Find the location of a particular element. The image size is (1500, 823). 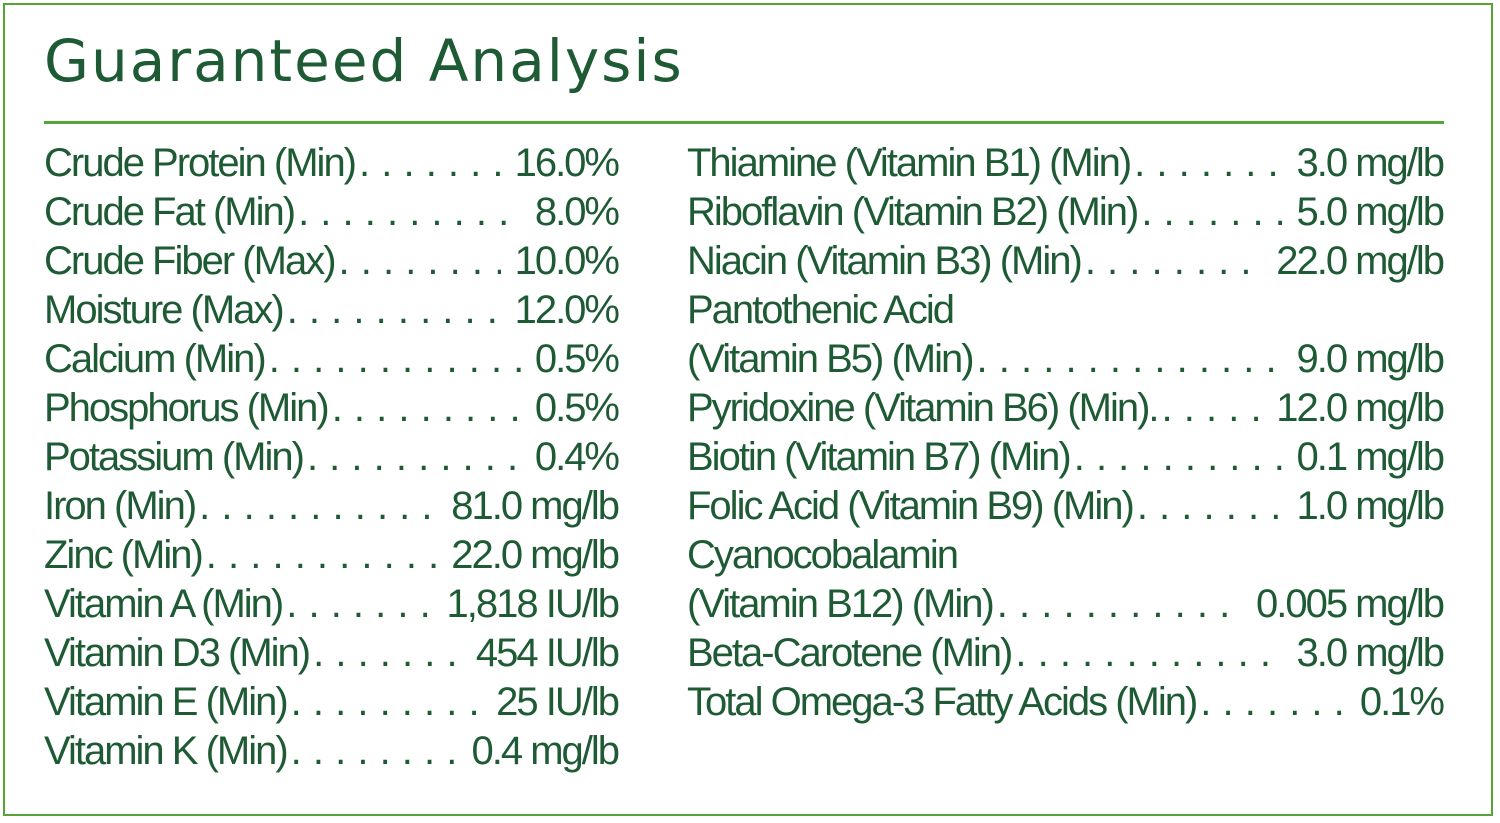

nutrient-row: (Vitamin B12) (Min) 0.005 mg/lb is located at coordinates (1066, 604).